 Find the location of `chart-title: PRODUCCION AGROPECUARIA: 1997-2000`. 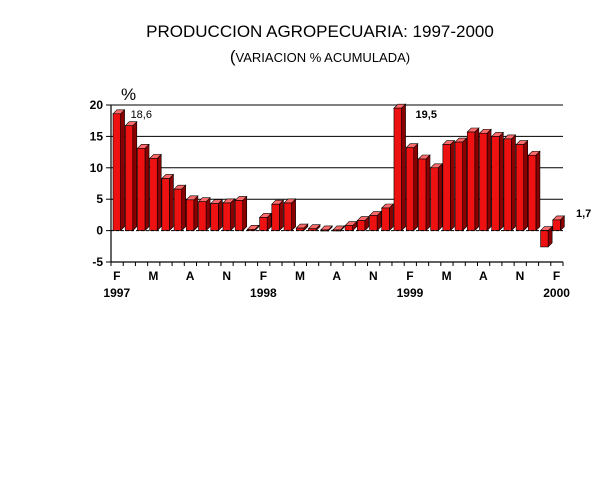

chart-title: PRODUCCION AGROPECUARIA: 1997-2000 is located at coordinates (320, 31).